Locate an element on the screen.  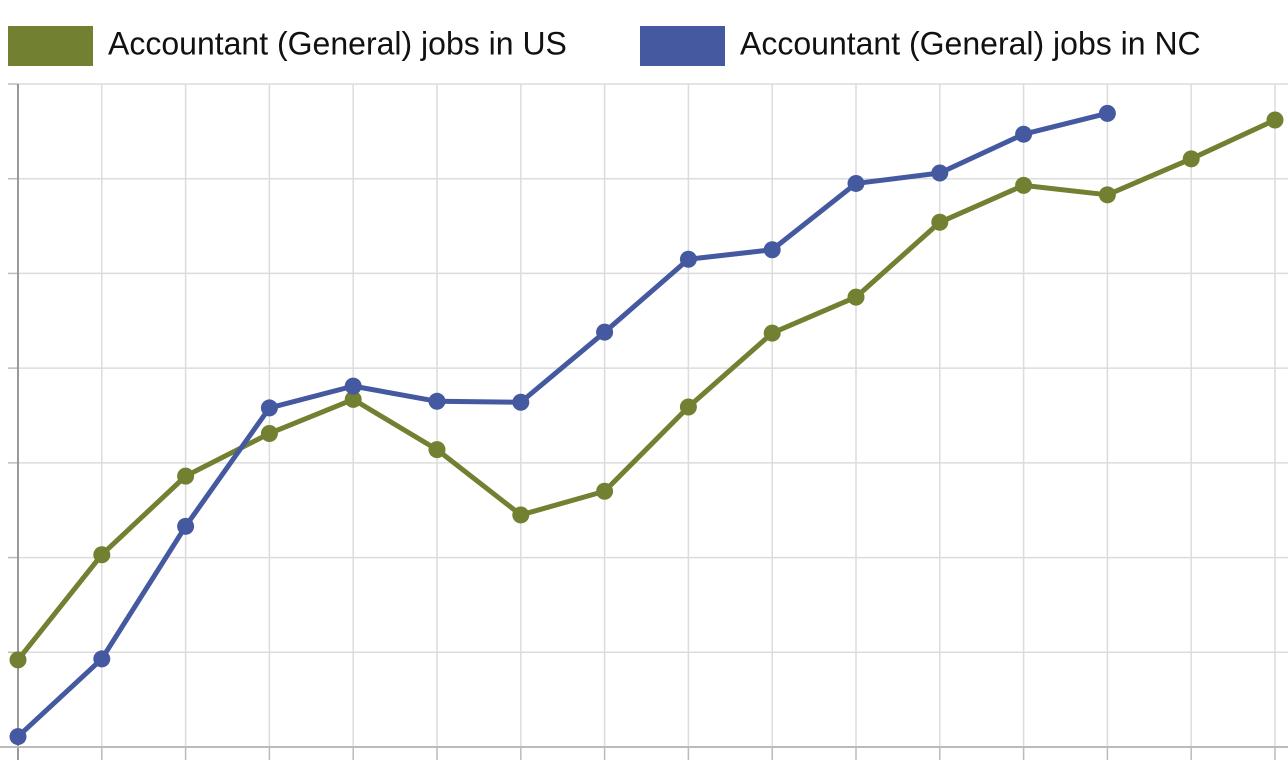
legend-label: Accountant (General) jobs in US is located at coordinates (337, 43).